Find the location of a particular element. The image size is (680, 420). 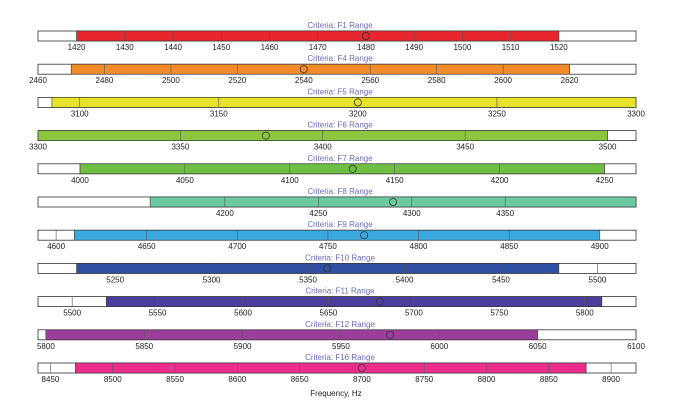

tick-label: 2600 is located at coordinates (503, 80).